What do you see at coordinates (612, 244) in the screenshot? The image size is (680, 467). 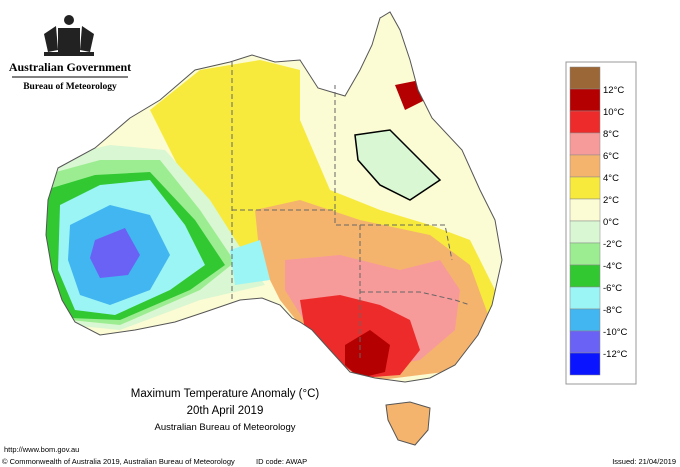 I see `legend-label: -2°C` at bounding box center [612, 244].